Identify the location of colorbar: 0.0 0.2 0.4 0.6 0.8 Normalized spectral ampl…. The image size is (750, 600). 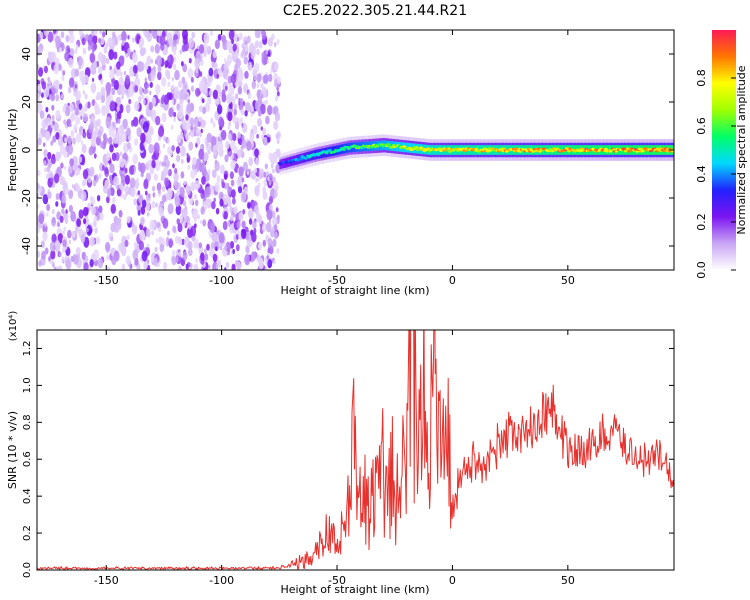
(721, 154).